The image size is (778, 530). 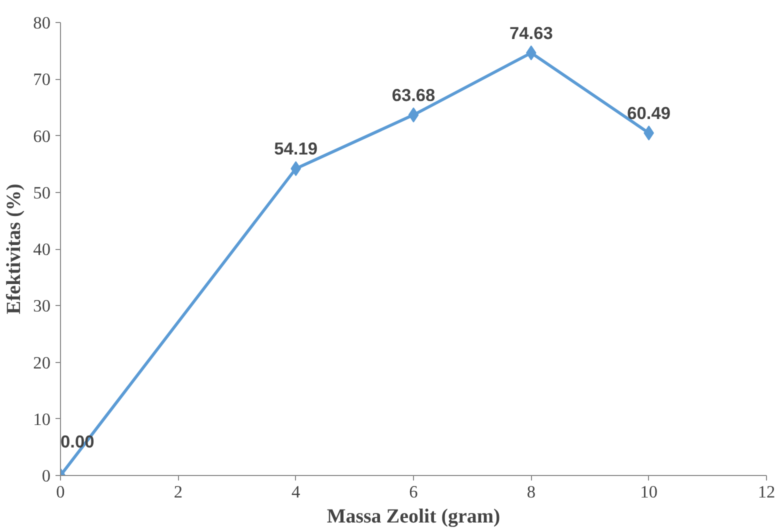 What do you see at coordinates (414, 94) in the screenshot?
I see `data-label: 63.68` at bounding box center [414, 94].